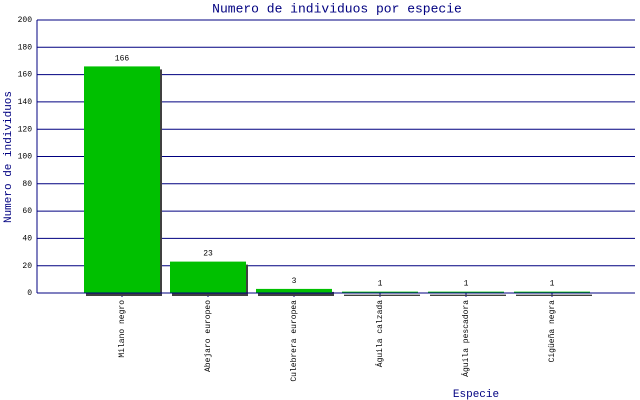 This screenshot has height=400, width=640. Describe the element at coordinates (466, 338) in the screenshot. I see `x-tick-label: Águila pescadora` at that location.